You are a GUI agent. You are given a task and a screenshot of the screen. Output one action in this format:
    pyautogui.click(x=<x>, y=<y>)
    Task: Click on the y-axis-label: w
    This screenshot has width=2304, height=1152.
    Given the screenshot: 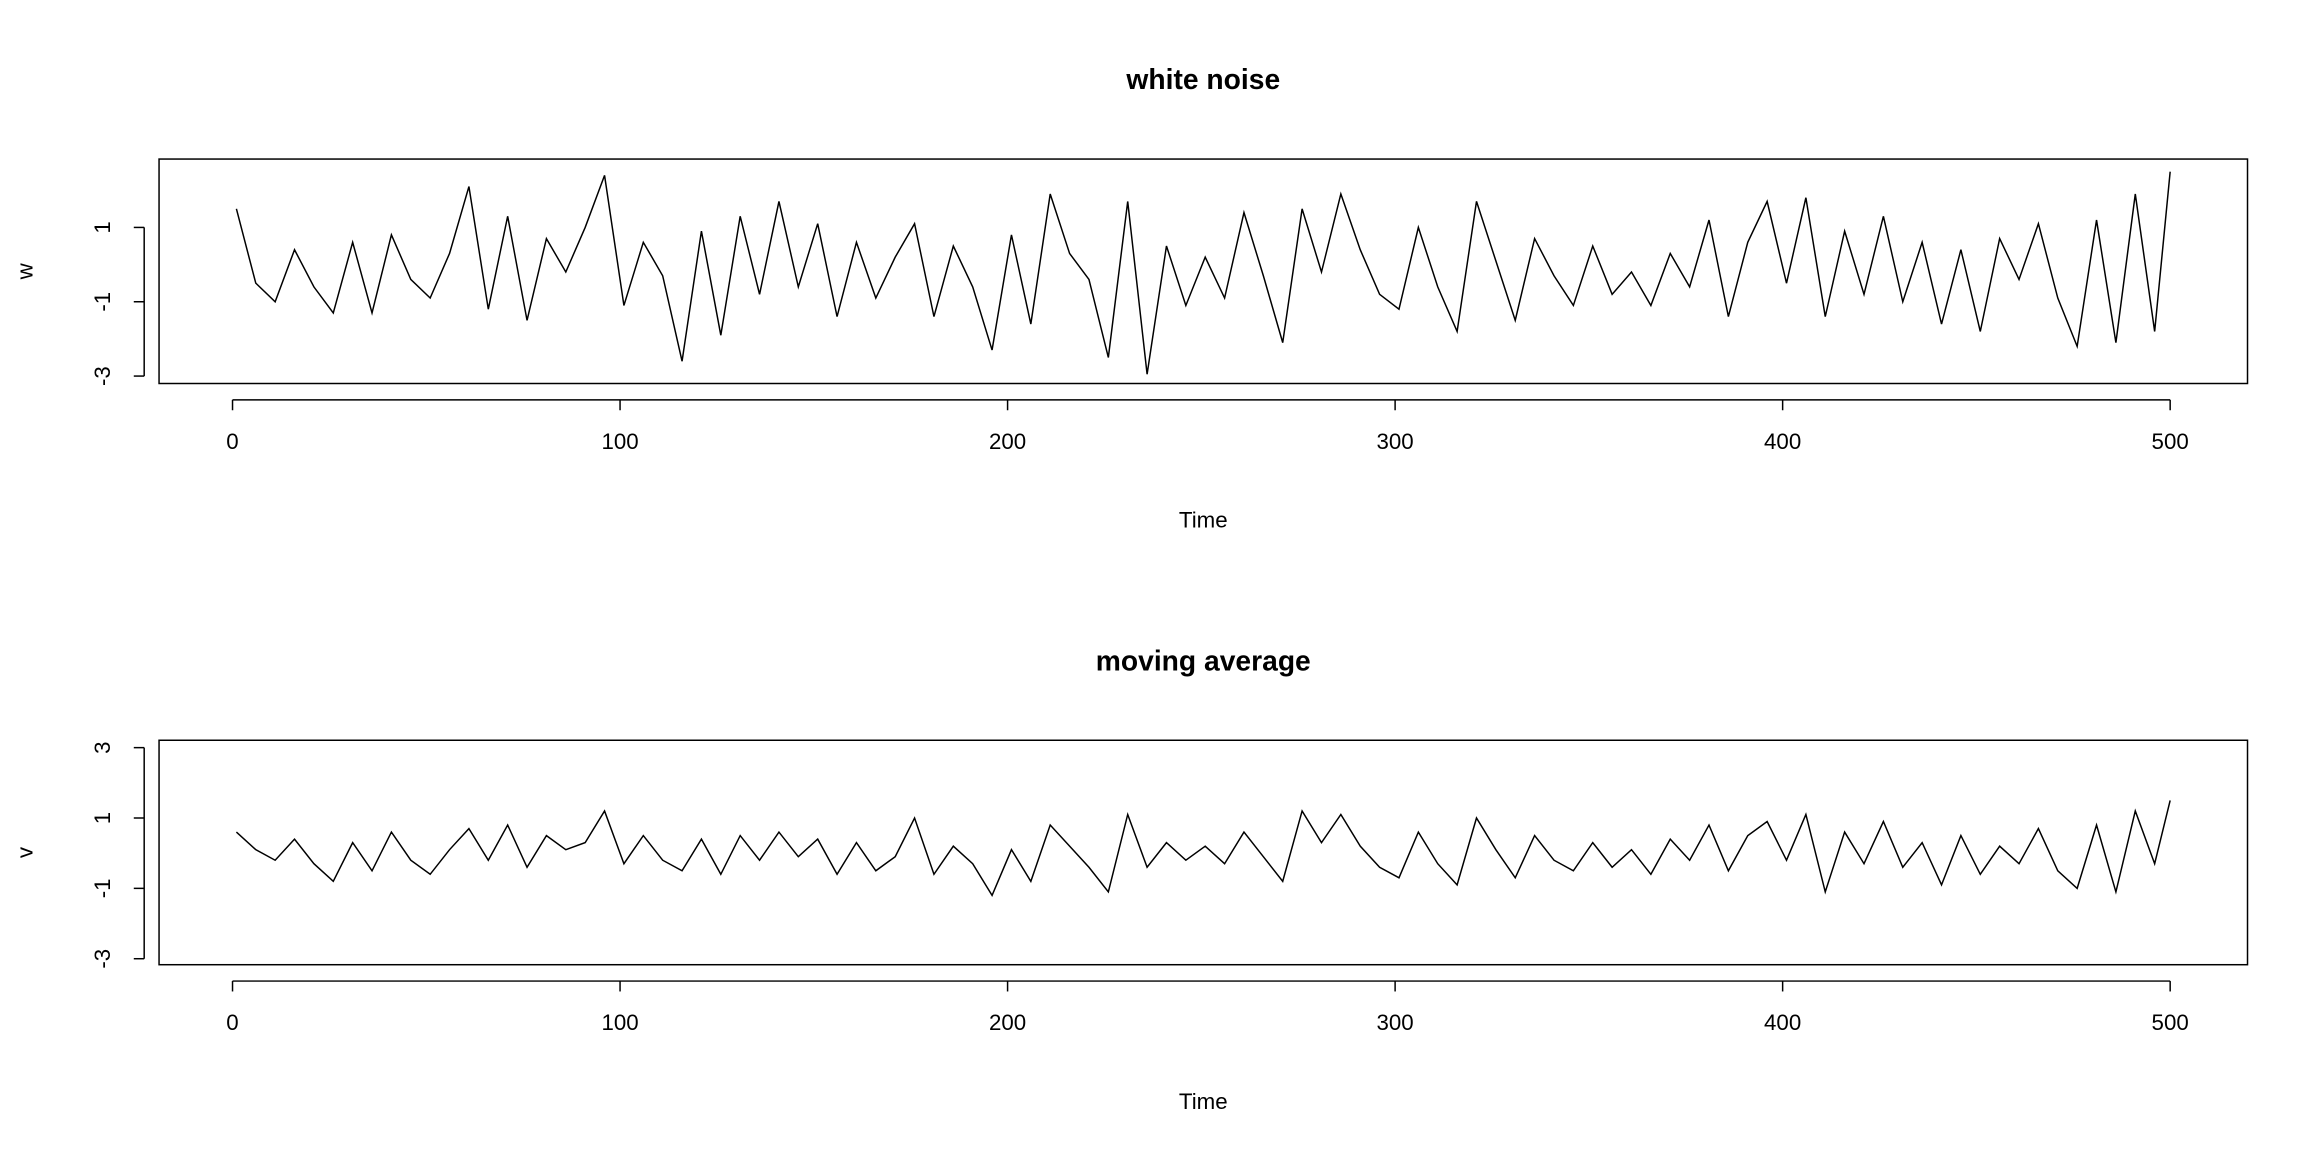 What is the action you would take?
    pyautogui.click(x=25, y=271)
    